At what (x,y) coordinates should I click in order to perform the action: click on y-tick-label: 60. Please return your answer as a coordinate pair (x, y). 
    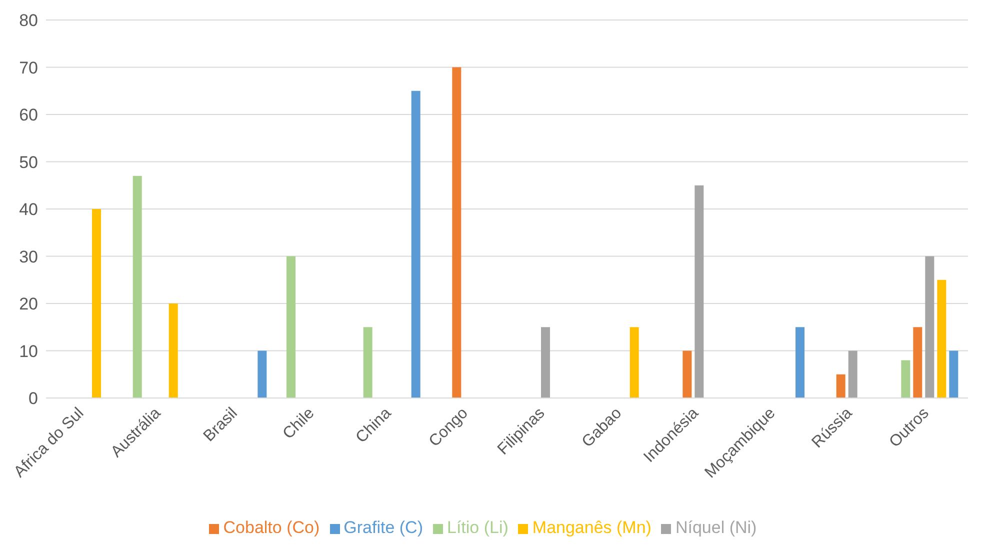
    Looking at the image, I should click on (28, 115).